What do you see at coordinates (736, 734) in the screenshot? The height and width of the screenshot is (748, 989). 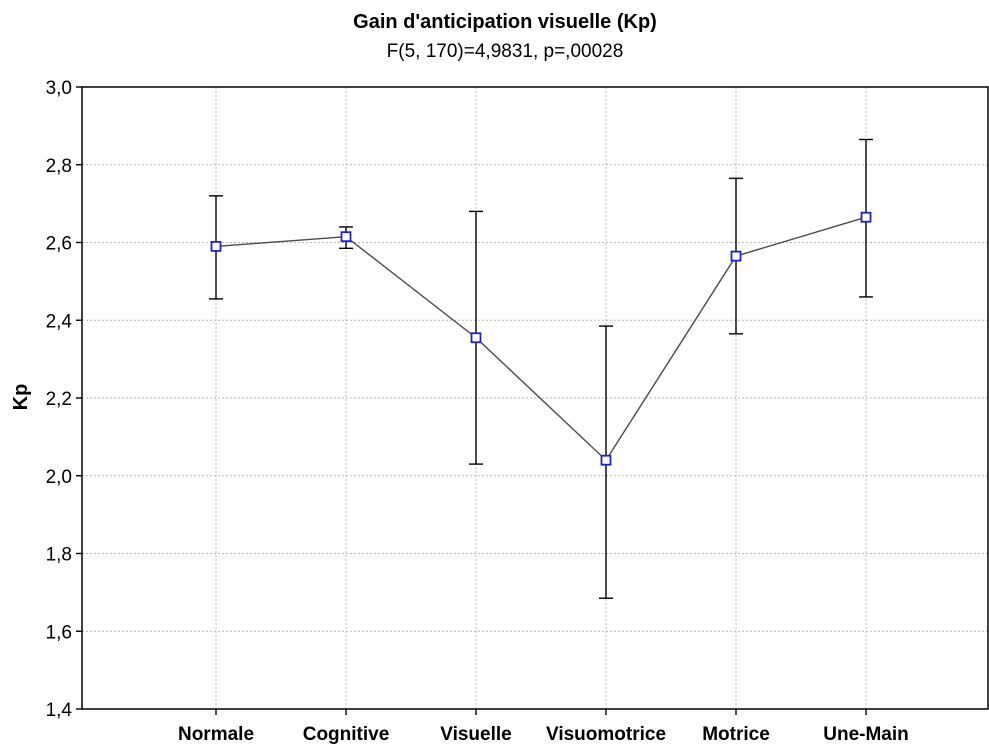 I see `x-category-label: Motrice` at bounding box center [736, 734].